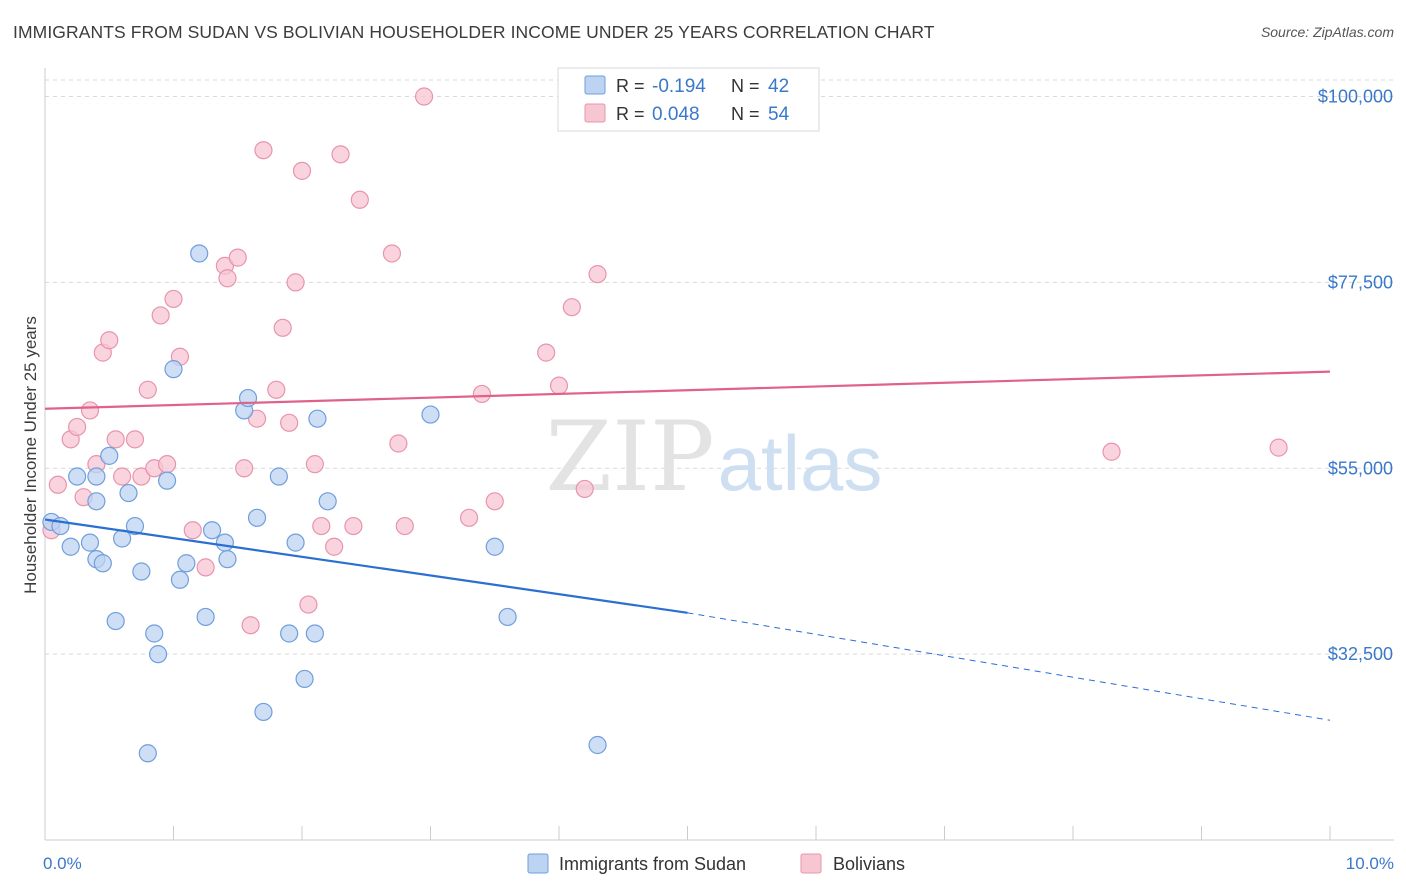 This screenshot has width=1406, height=892. What do you see at coordinates (30, 455) in the screenshot?
I see `y-axis-label: Householder Income Under 25 years` at bounding box center [30, 455].